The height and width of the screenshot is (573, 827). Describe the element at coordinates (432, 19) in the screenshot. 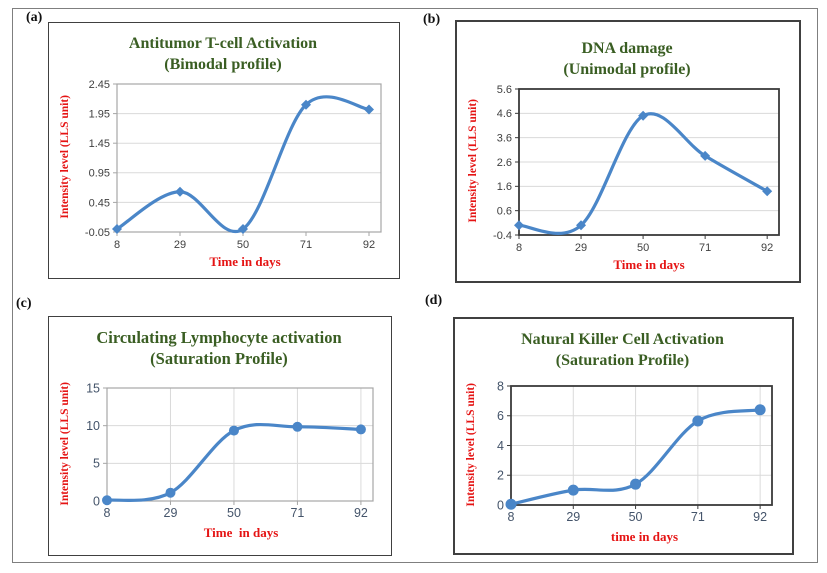

I see `panel-label-b: (b)` at that location.